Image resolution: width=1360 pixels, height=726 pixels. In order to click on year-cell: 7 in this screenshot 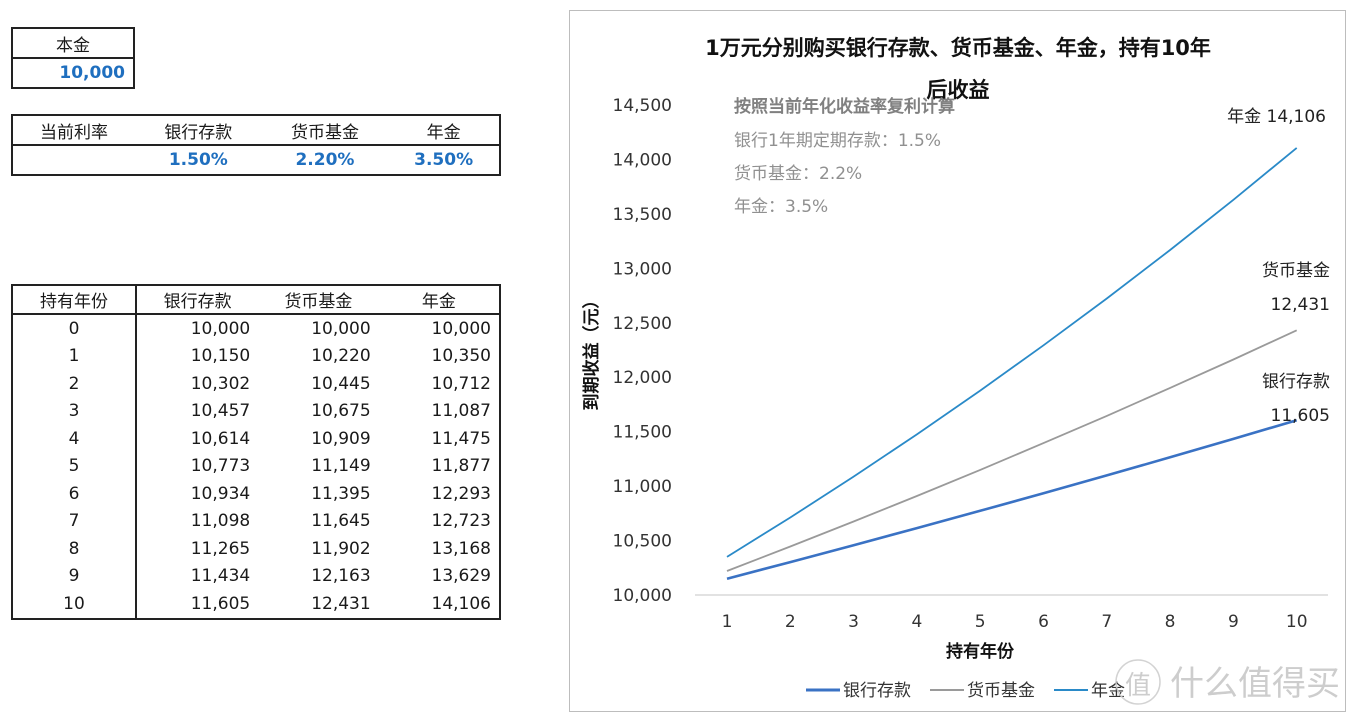, I will do `click(74, 521)`.